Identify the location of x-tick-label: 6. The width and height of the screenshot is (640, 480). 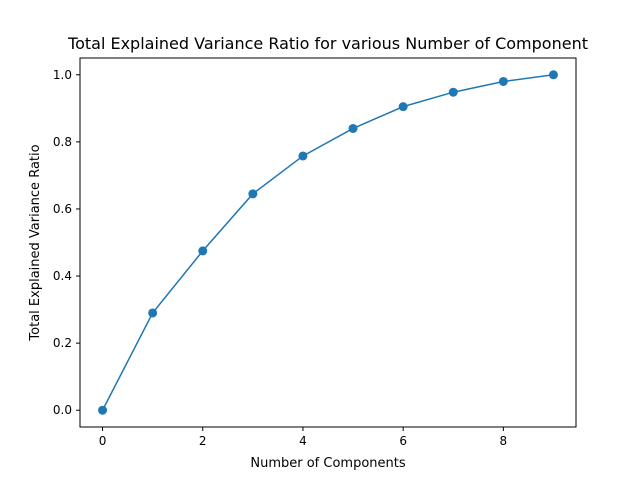
(403, 441).